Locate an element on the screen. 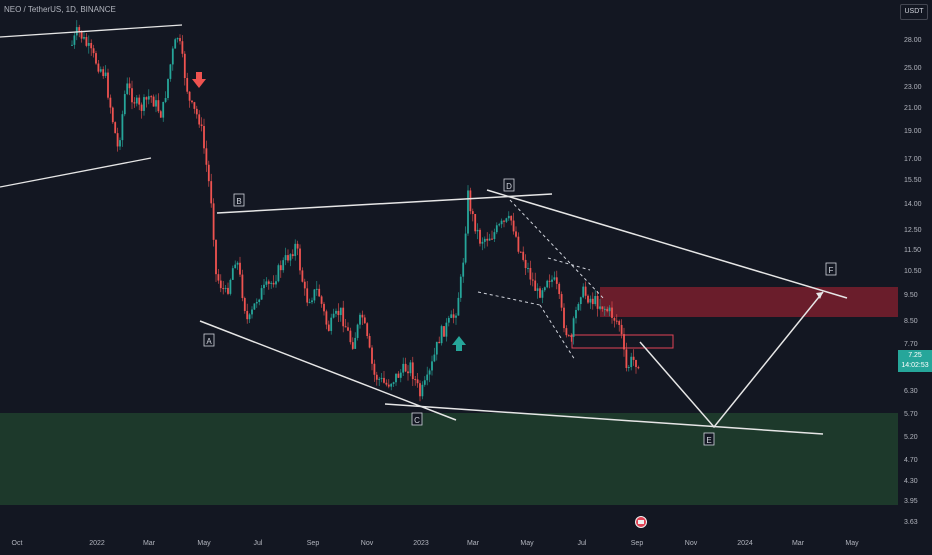 This screenshot has width=932, height=555. time-label: Sep is located at coordinates (637, 543).